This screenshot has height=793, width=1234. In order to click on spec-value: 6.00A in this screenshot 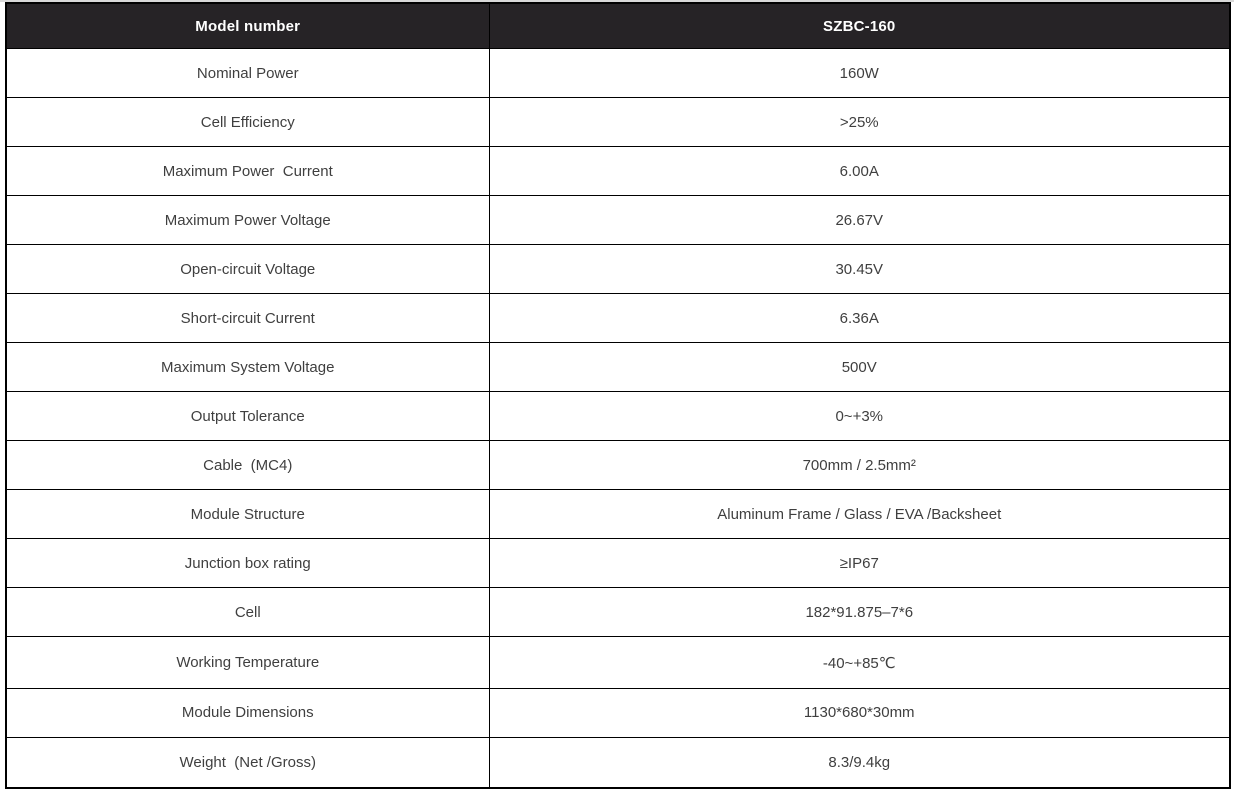, I will do `click(859, 171)`.